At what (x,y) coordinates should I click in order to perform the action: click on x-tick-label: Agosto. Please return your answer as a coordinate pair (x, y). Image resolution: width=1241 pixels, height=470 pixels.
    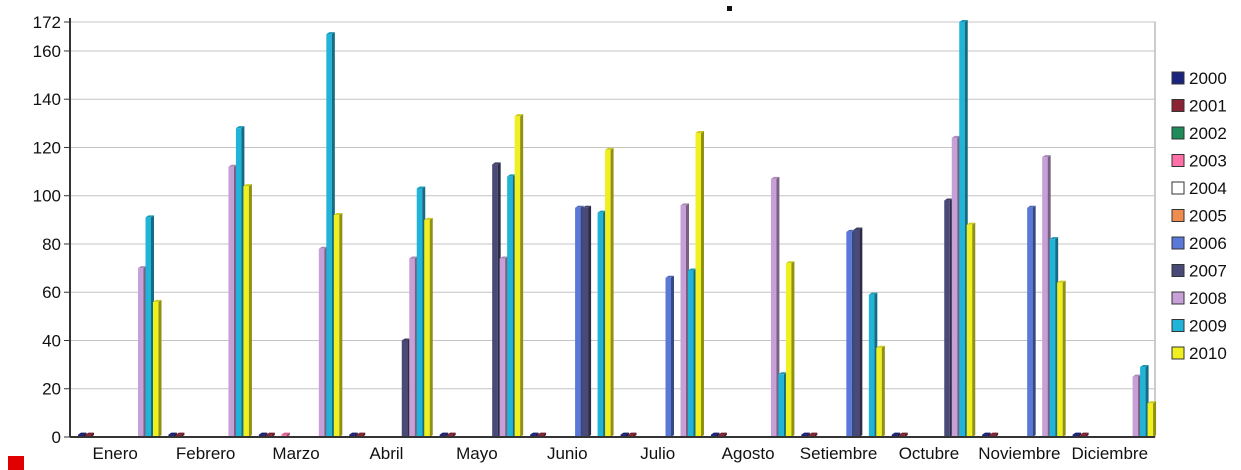
    Looking at the image, I should click on (748, 453).